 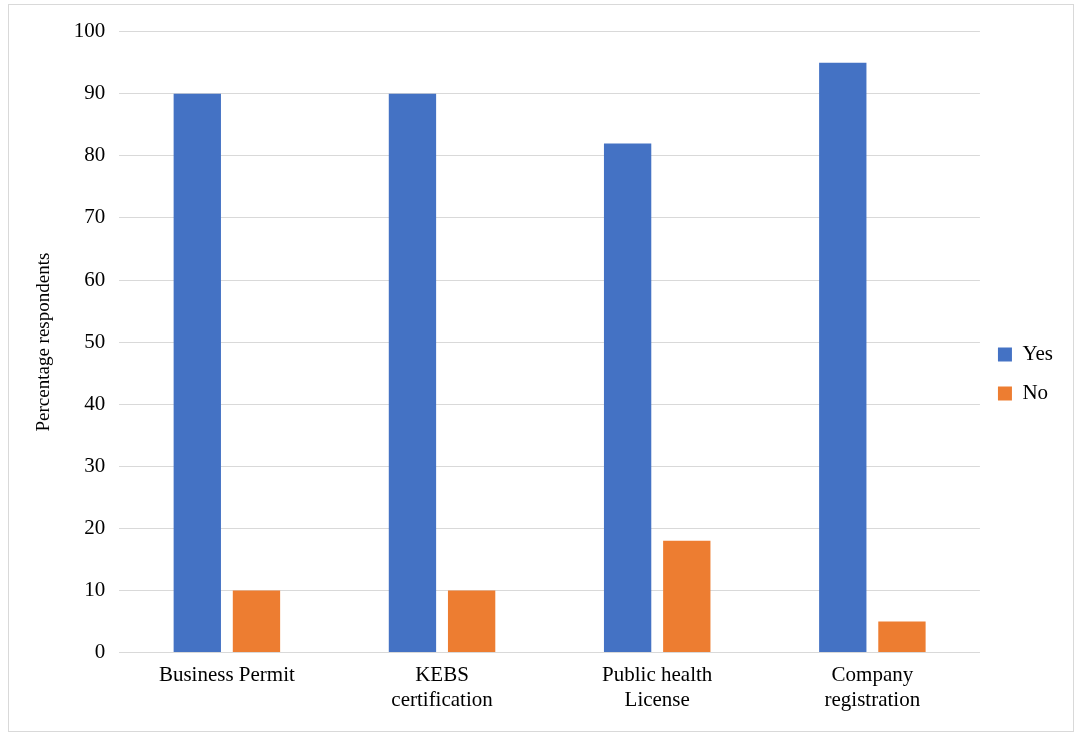 I want to click on y-tick-label: 0, so click(x=100, y=651).